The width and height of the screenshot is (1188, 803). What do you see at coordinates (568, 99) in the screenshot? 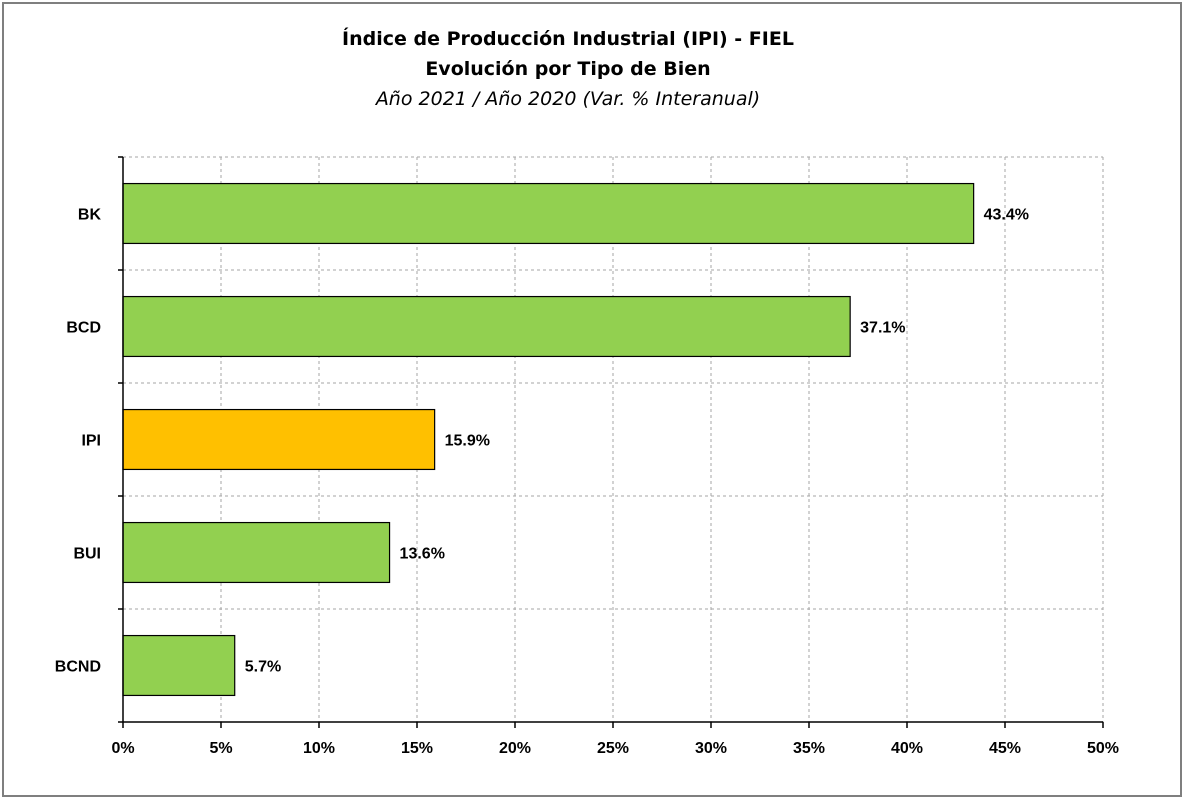
I see `chart-subtitle-period: Año 2021 / Año 2020 (Var. % Interanual)` at bounding box center [568, 99].